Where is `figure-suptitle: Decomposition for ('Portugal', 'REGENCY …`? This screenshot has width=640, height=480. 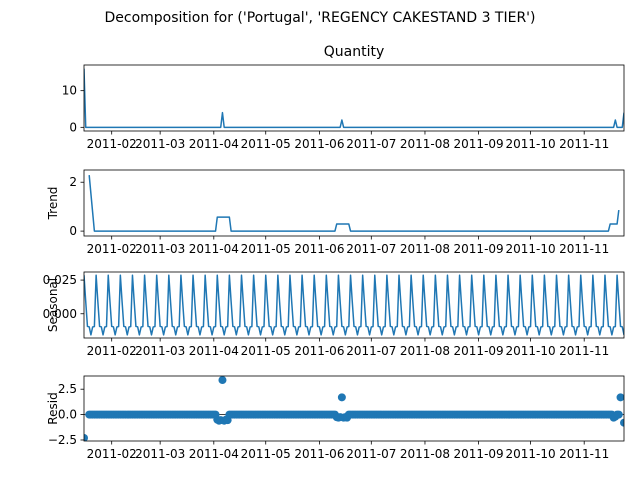
figure-suptitle: Decomposition for ('Portugal', 'REGENCY … is located at coordinates (320, 18).